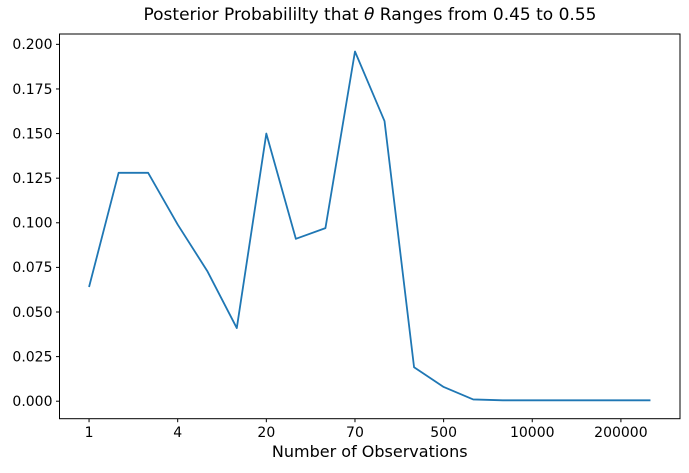  What do you see at coordinates (32, 268) in the screenshot?
I see `y-tick-label: 0.075` at bounding box center [32, 268].